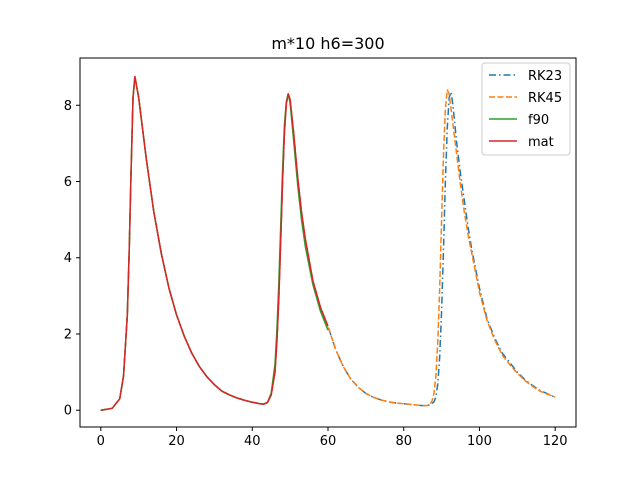  Describe the element at coordinates (541, 142) in the screenshot. I see `legend-label-mat: mat` at that location.